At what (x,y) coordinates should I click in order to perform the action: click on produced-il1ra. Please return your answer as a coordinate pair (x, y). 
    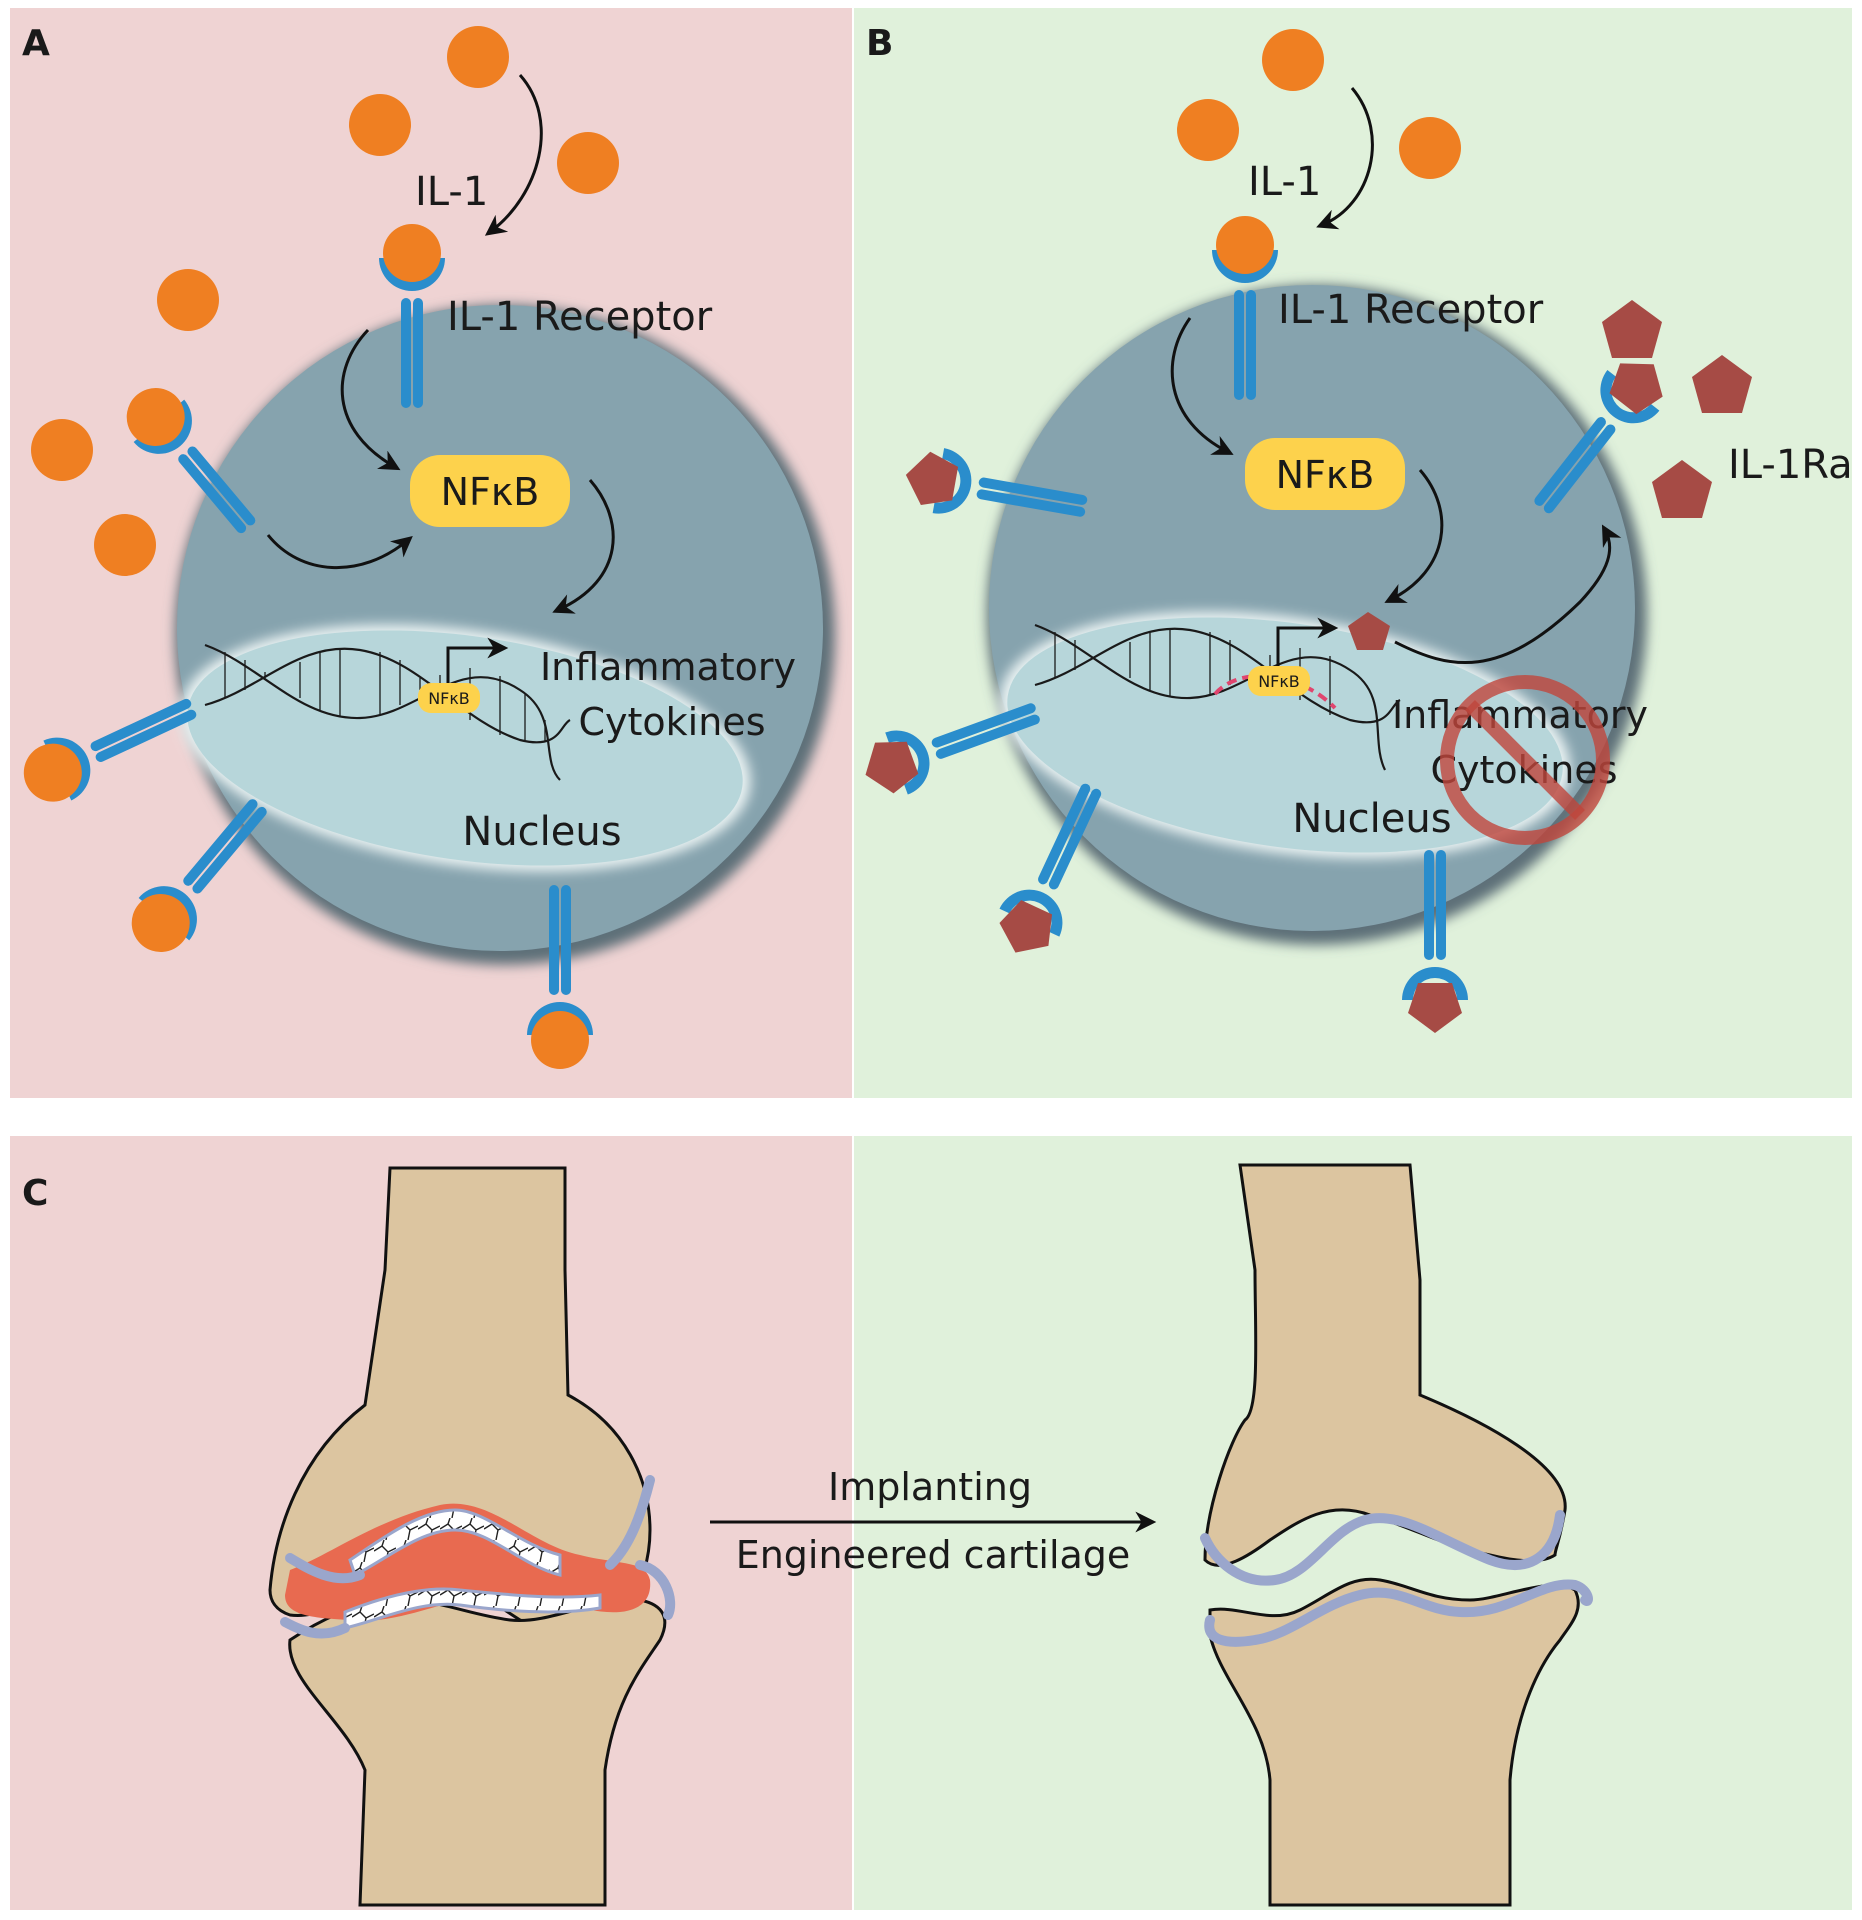
    Looking at the image, I should click on (1369, 631).